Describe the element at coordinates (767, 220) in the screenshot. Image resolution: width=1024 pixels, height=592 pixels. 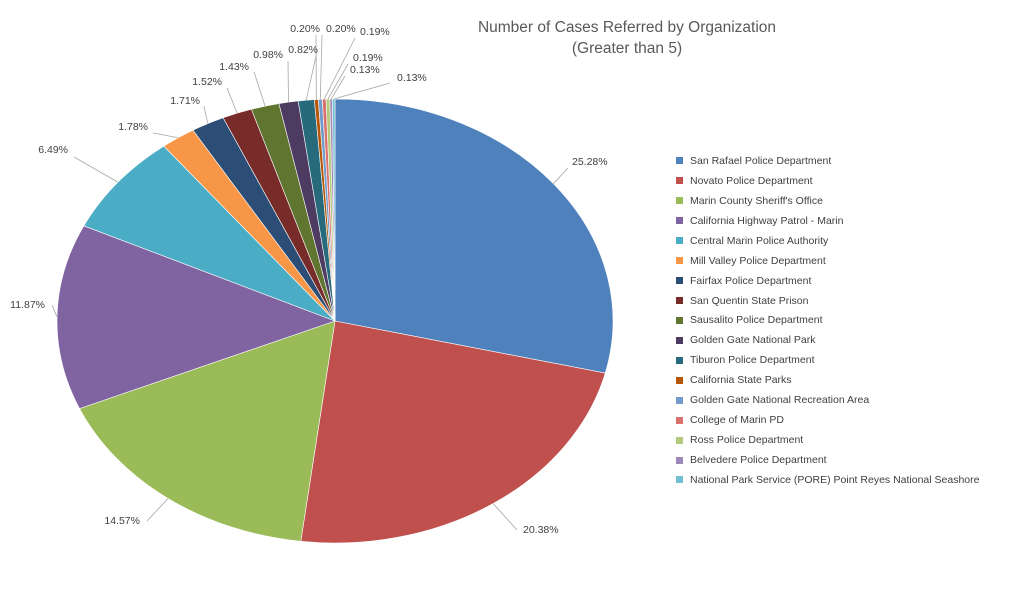
I see `legend-label: California Highway Patrol - Marin` at that location.